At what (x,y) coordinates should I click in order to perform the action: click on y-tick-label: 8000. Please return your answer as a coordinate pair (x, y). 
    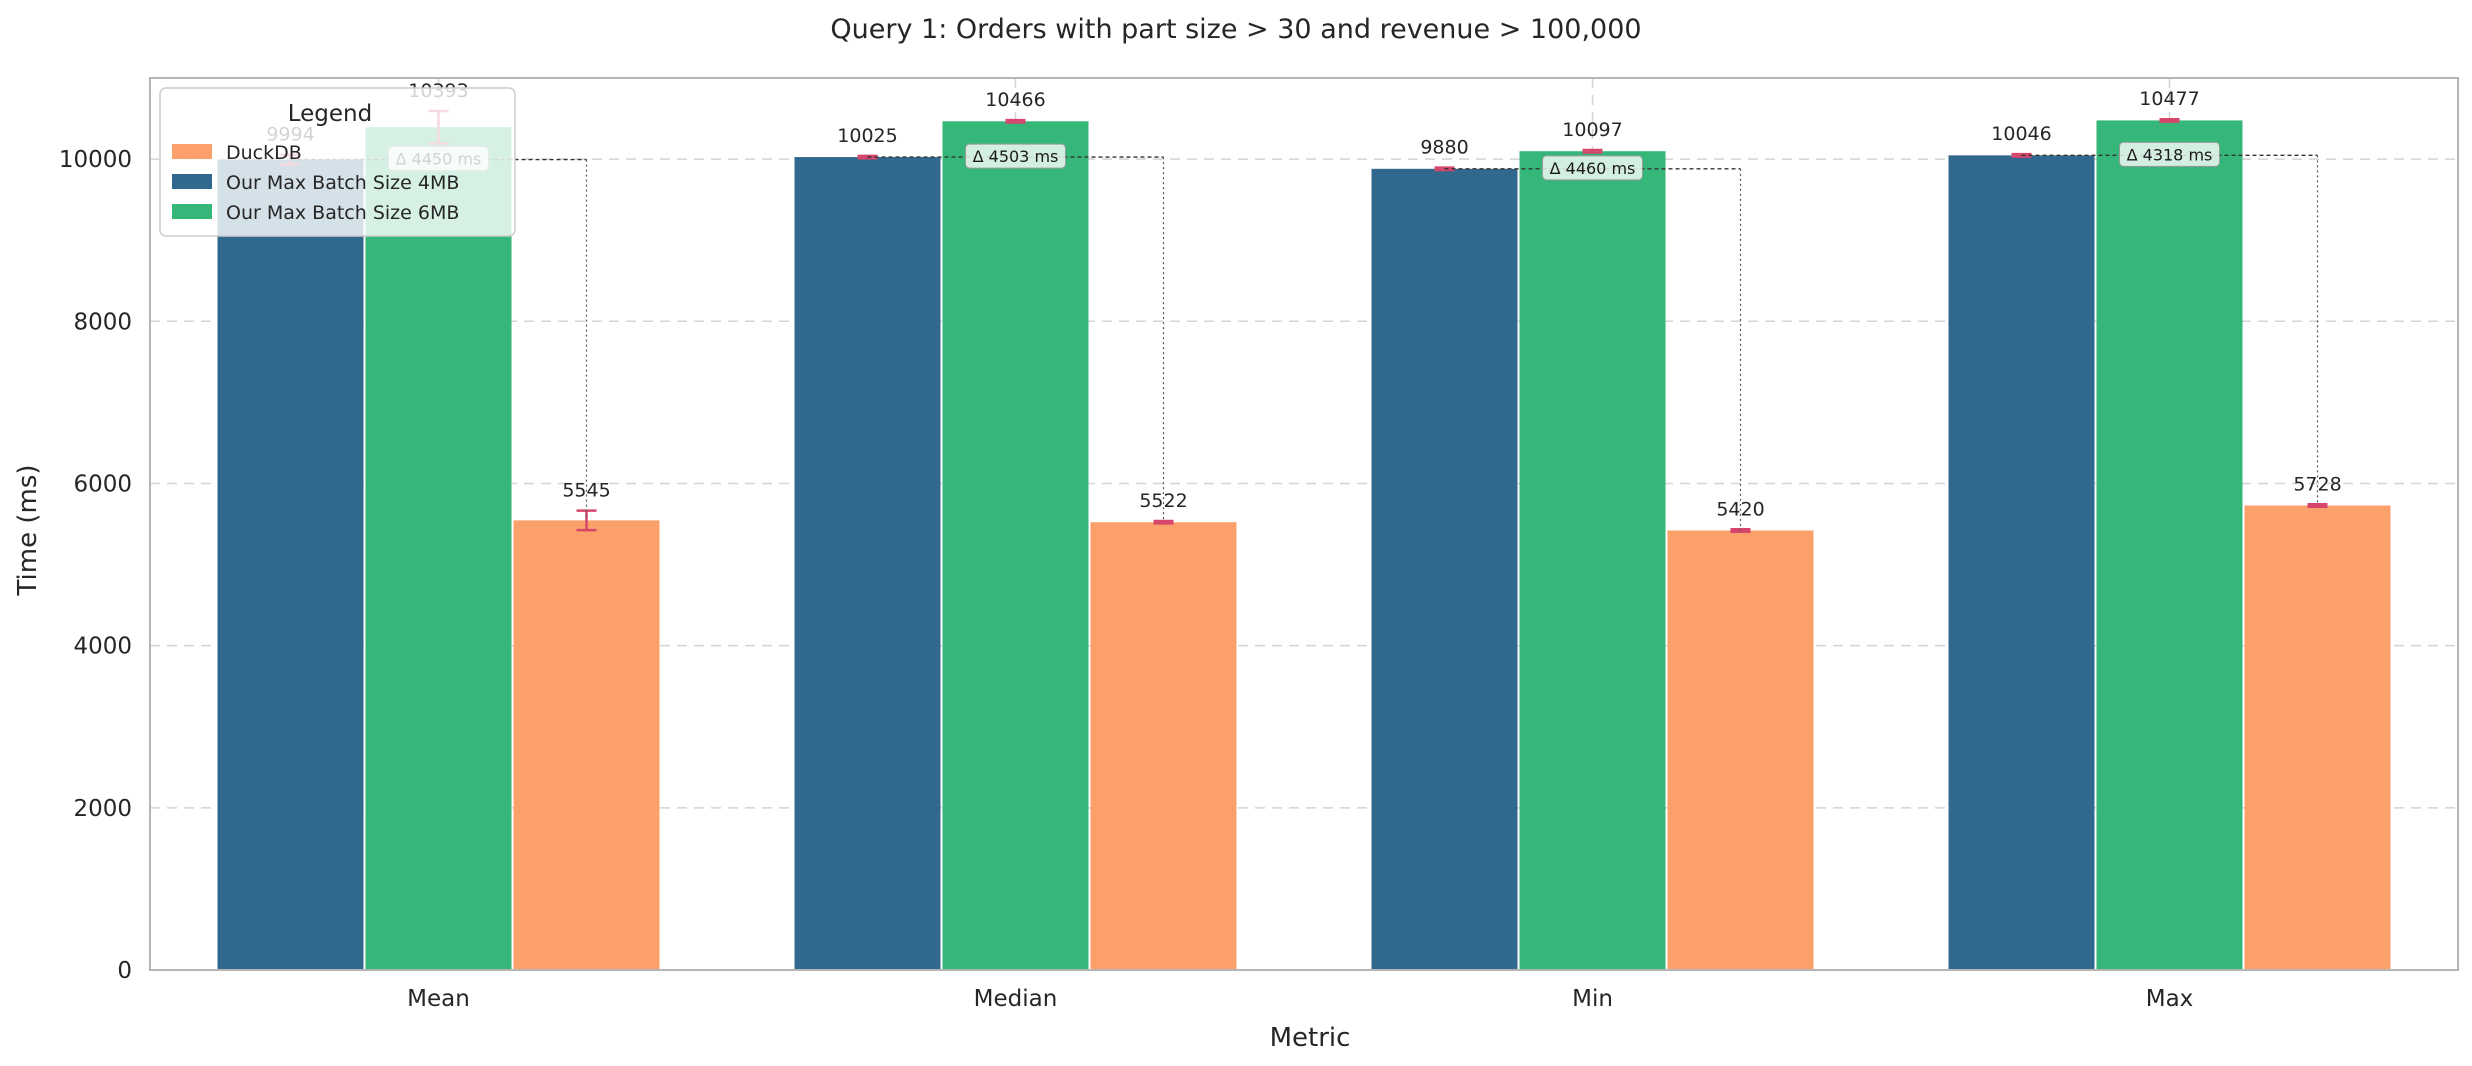
    Looking at the image, I should click on (102, 322).